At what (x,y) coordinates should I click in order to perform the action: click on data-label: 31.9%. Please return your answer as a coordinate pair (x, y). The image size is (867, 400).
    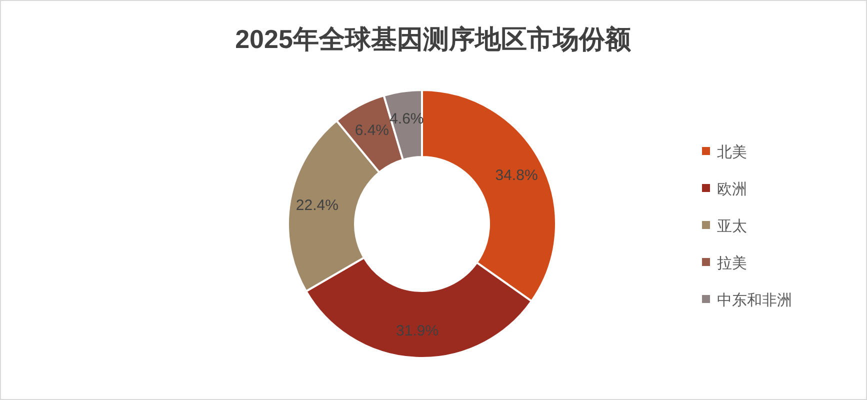
    Looking at the image, I should click on (417, 331).